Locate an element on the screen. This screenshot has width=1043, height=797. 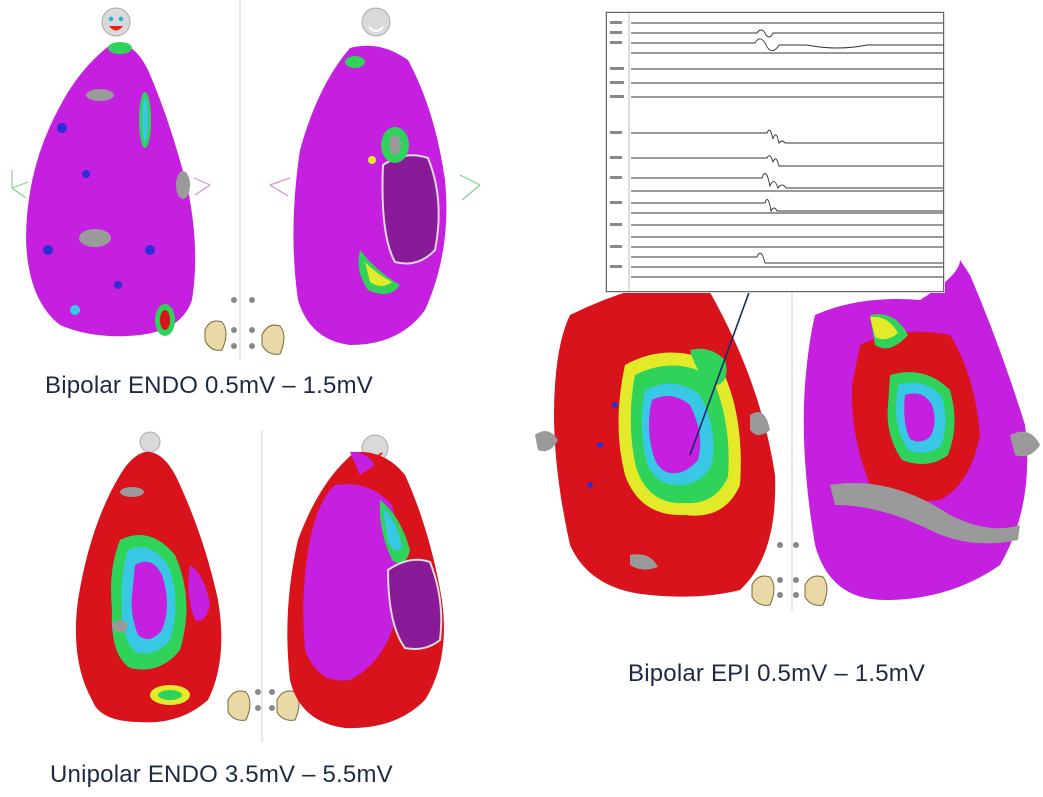
electrogram-inset is located at coordinates (775, 152).